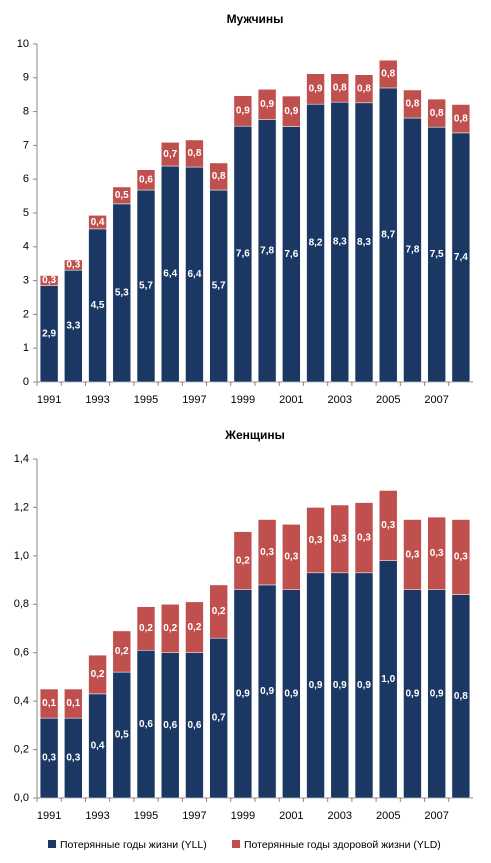 Image resolution: width=491 pixels, height=863 pixels. What do you see at coordinates (255, 19) in the screenshot?
I see `chart-title: Мужчины` at bounding box center [255, 19].